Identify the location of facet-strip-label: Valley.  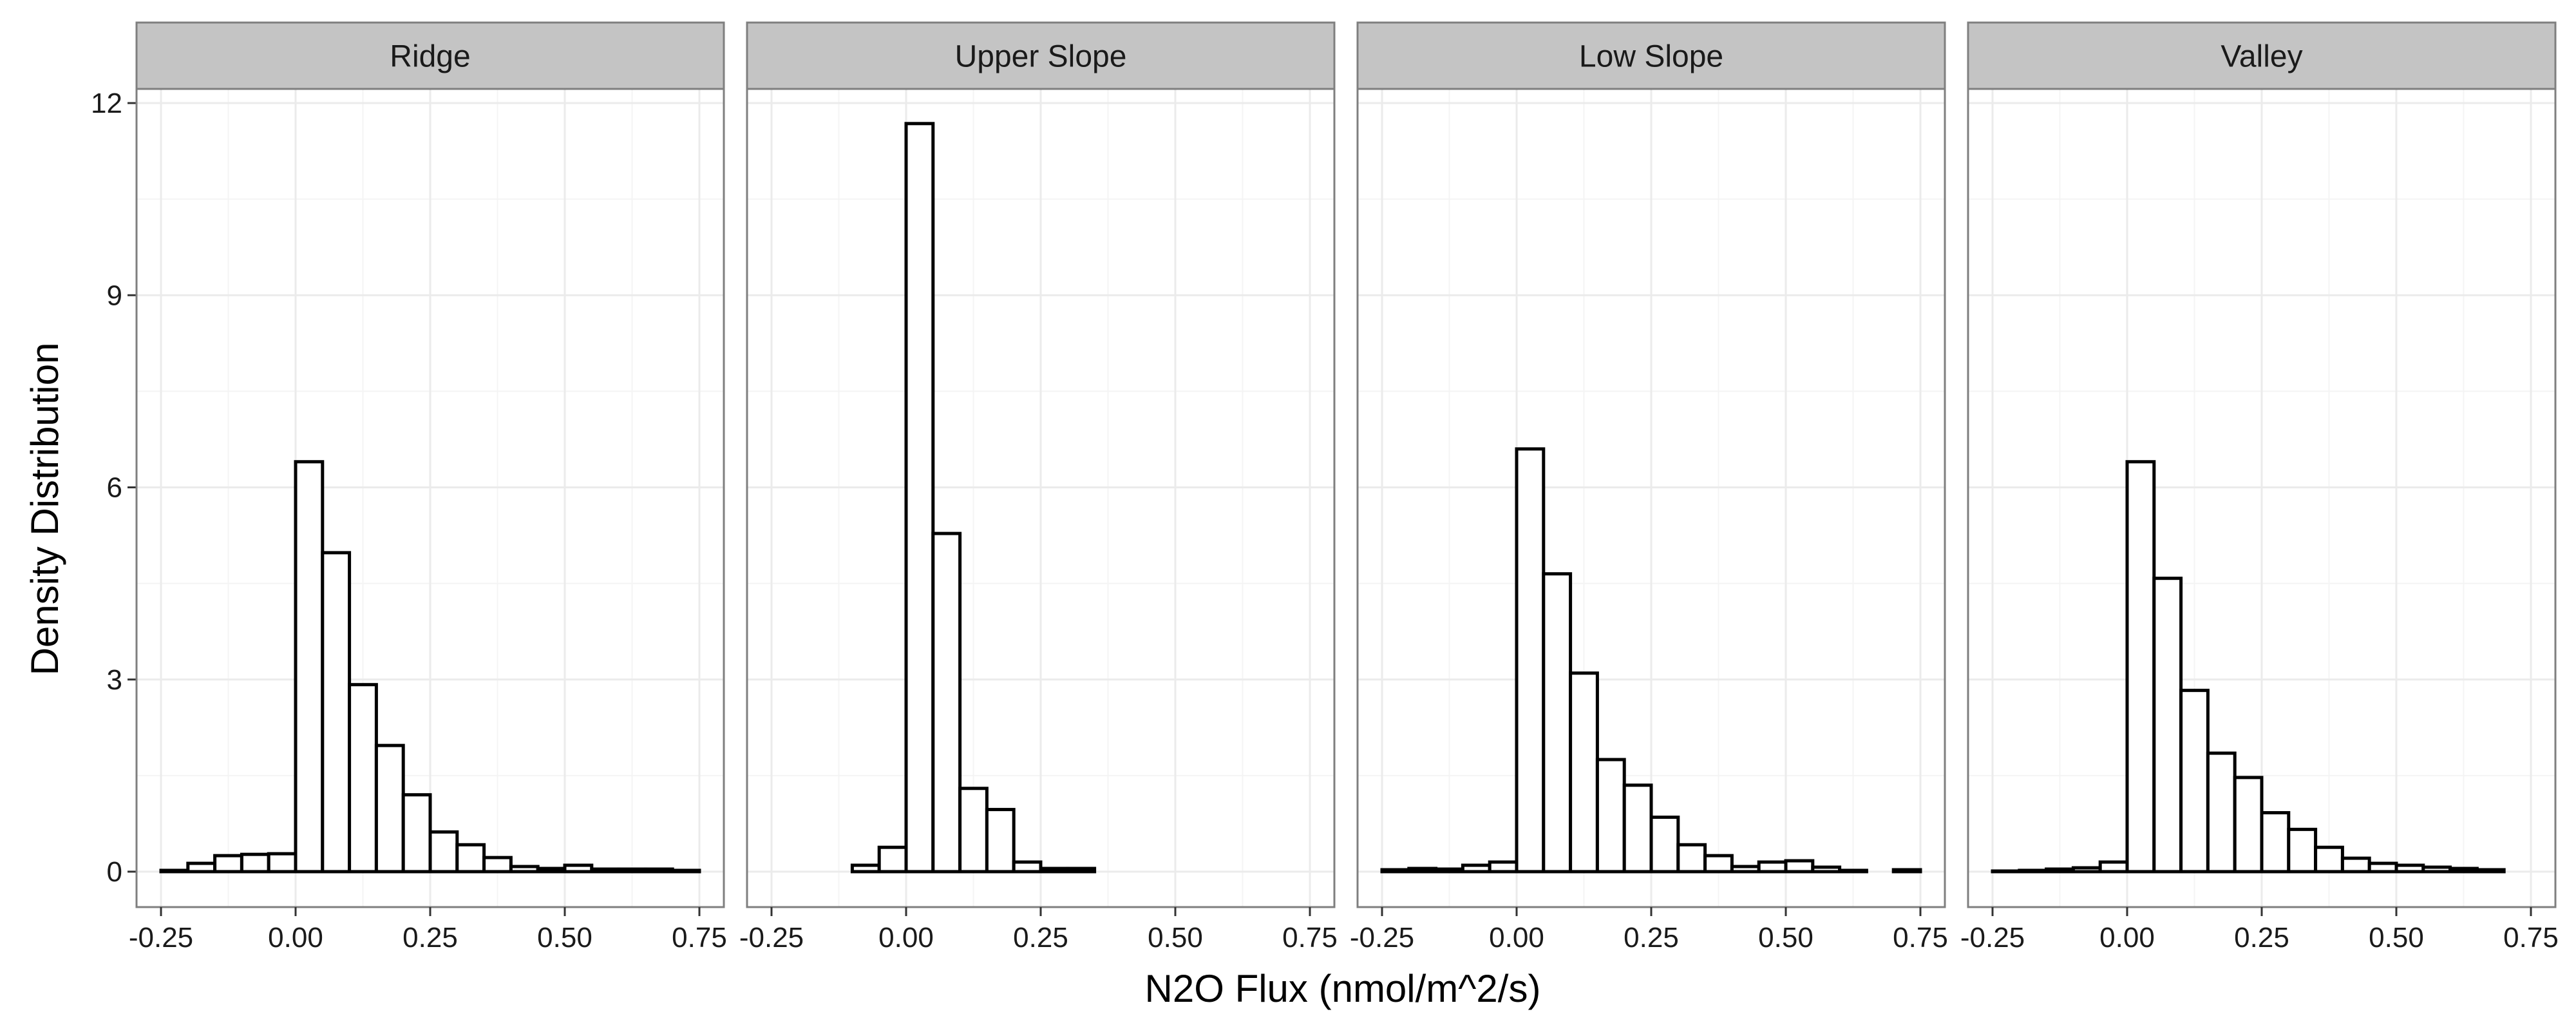
(2262, 57).